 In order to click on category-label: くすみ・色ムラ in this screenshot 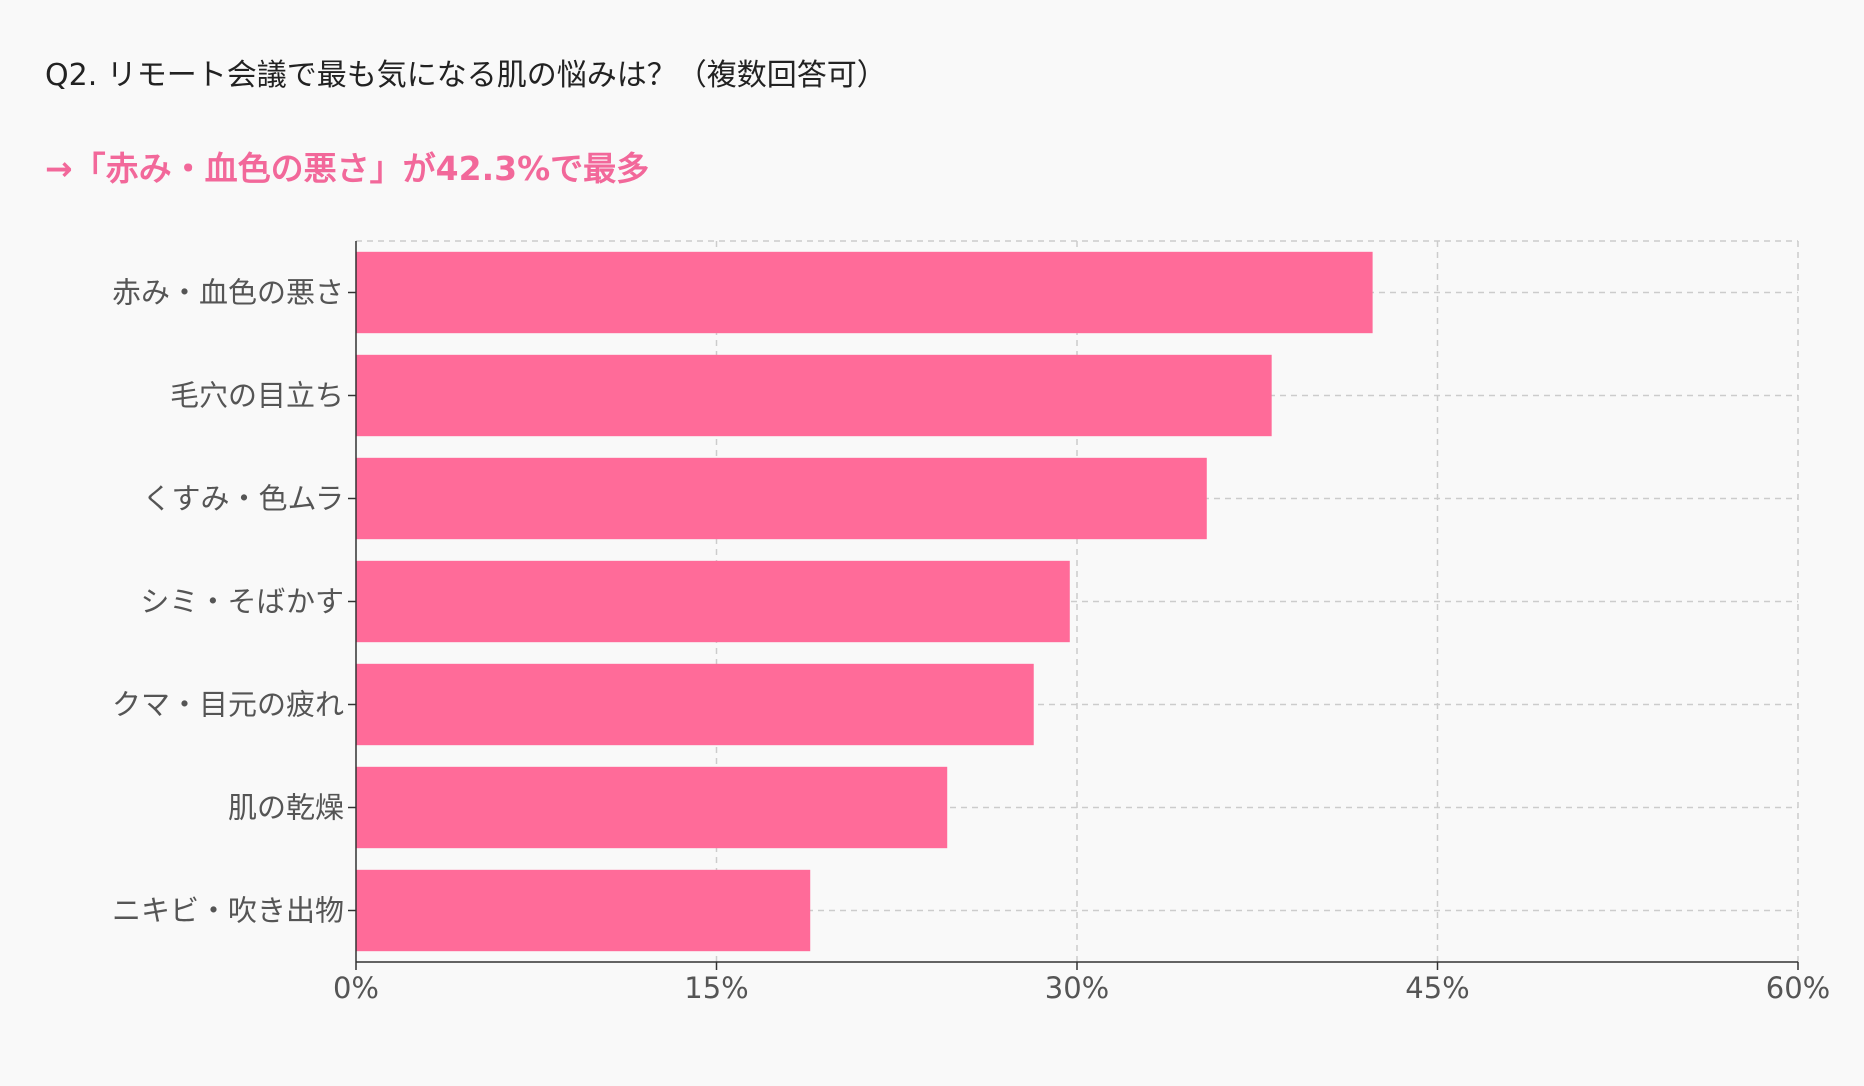, I will do `click(243, 499)`.